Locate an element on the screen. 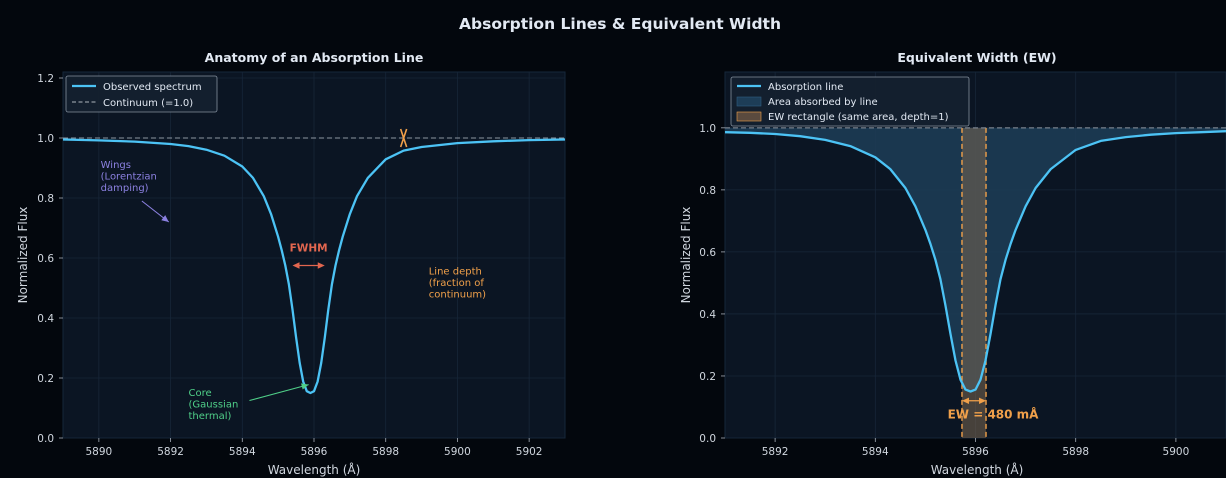 Image resolution: width=1226 pixels, height=478 pixels. ew-tick-label-y: 1.0 is located at coordinates (707, 129).